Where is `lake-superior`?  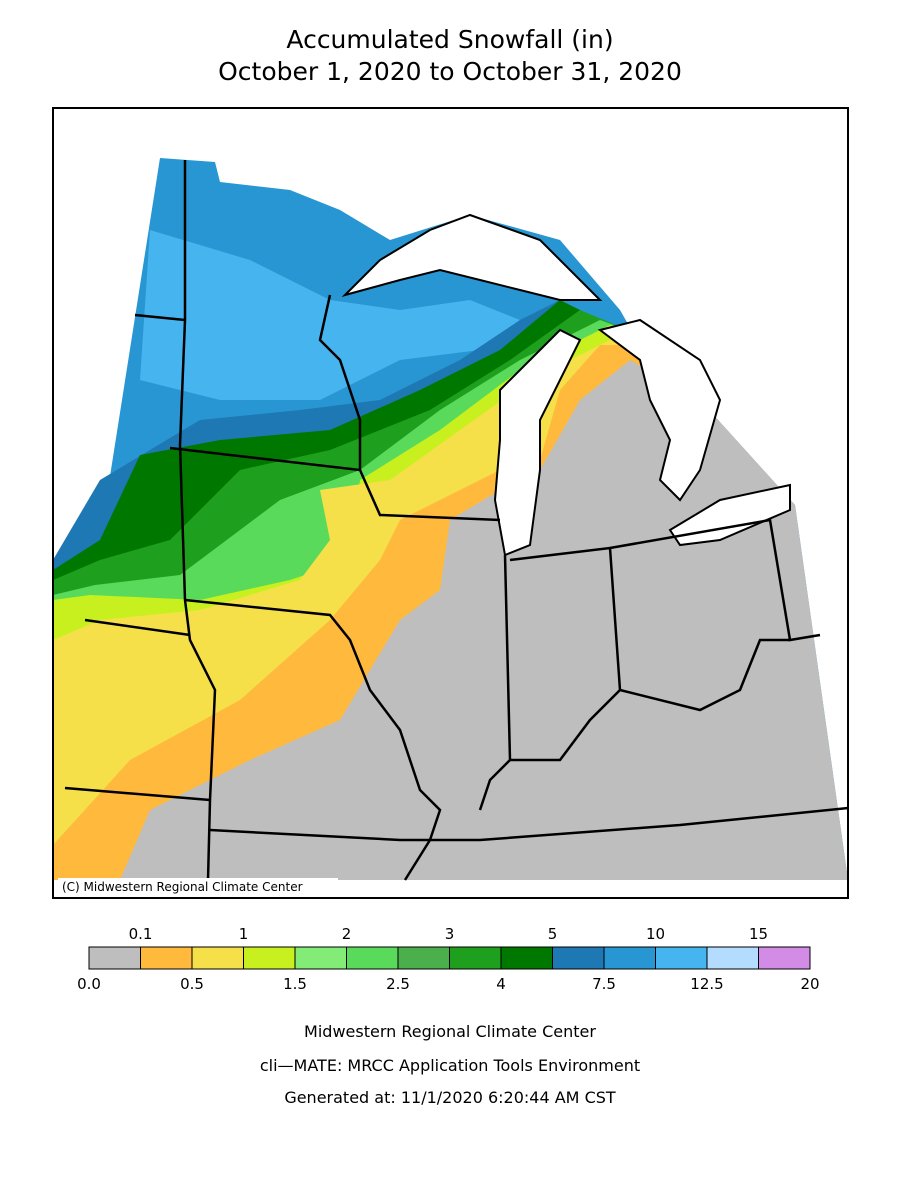 lake-superior is located at coordinates (472, 257).